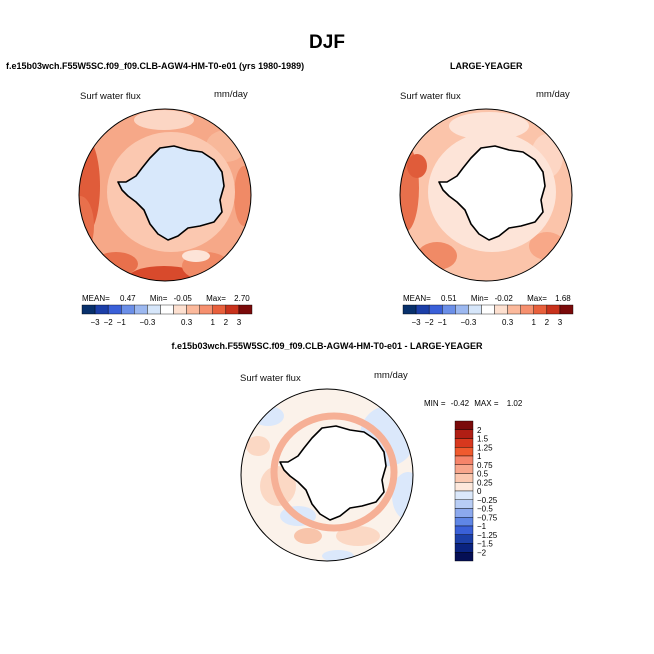 The width and height of the screenshot is (654, 654). What do you see at coordinates (242, 298) in the screenshot?
I see `panel-test-max-value: 2.70` at bounding box center [242, 298].